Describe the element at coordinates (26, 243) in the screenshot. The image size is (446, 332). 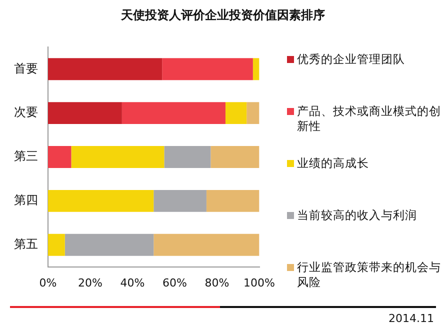
I see `y-tick-label: 第五` at that location.